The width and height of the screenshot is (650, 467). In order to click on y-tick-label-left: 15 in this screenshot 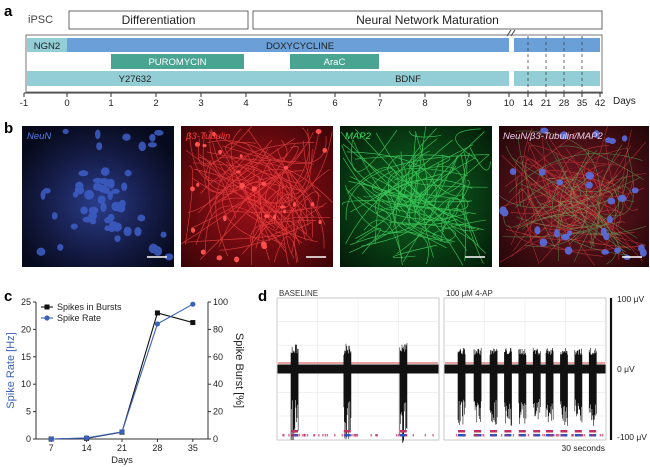, I will do `click(26, 357)`.